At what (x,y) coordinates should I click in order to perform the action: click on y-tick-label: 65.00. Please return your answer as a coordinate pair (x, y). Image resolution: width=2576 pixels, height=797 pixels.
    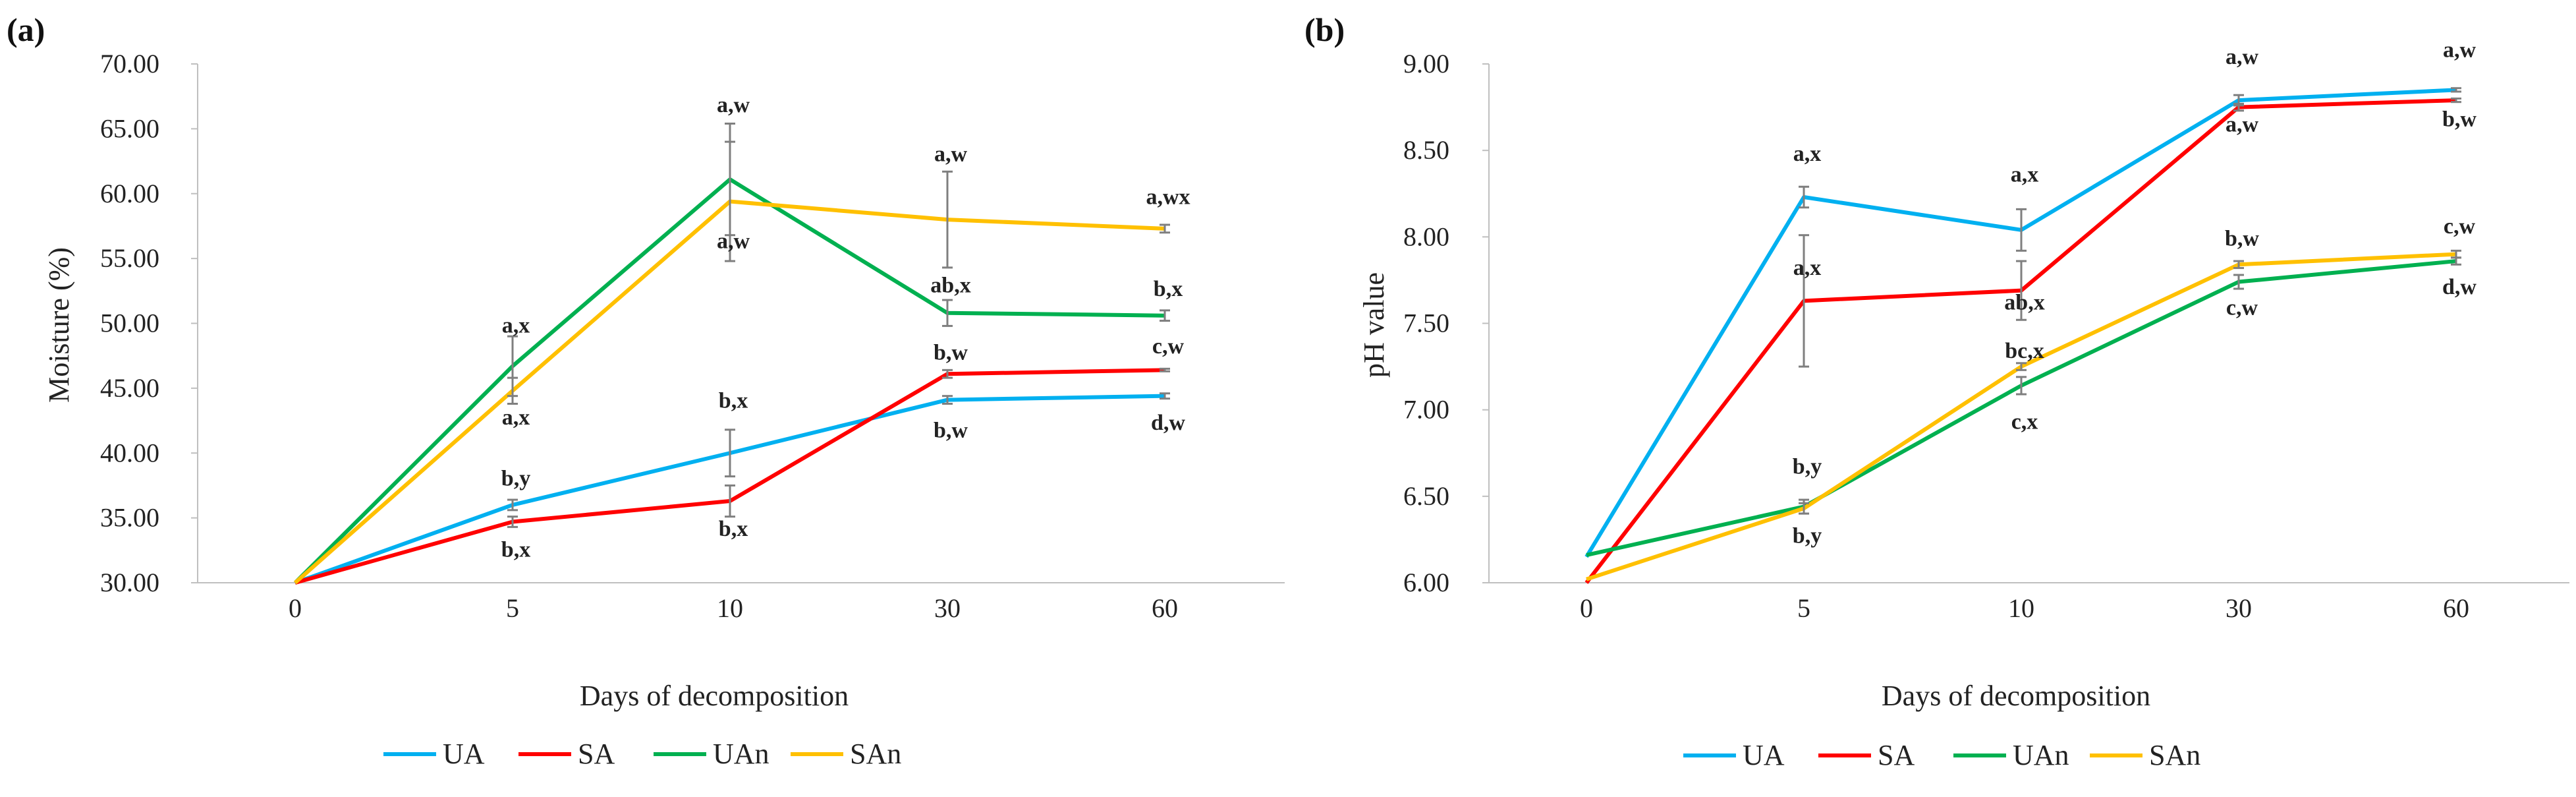
    Looking at the image, I should click on (129, 128).